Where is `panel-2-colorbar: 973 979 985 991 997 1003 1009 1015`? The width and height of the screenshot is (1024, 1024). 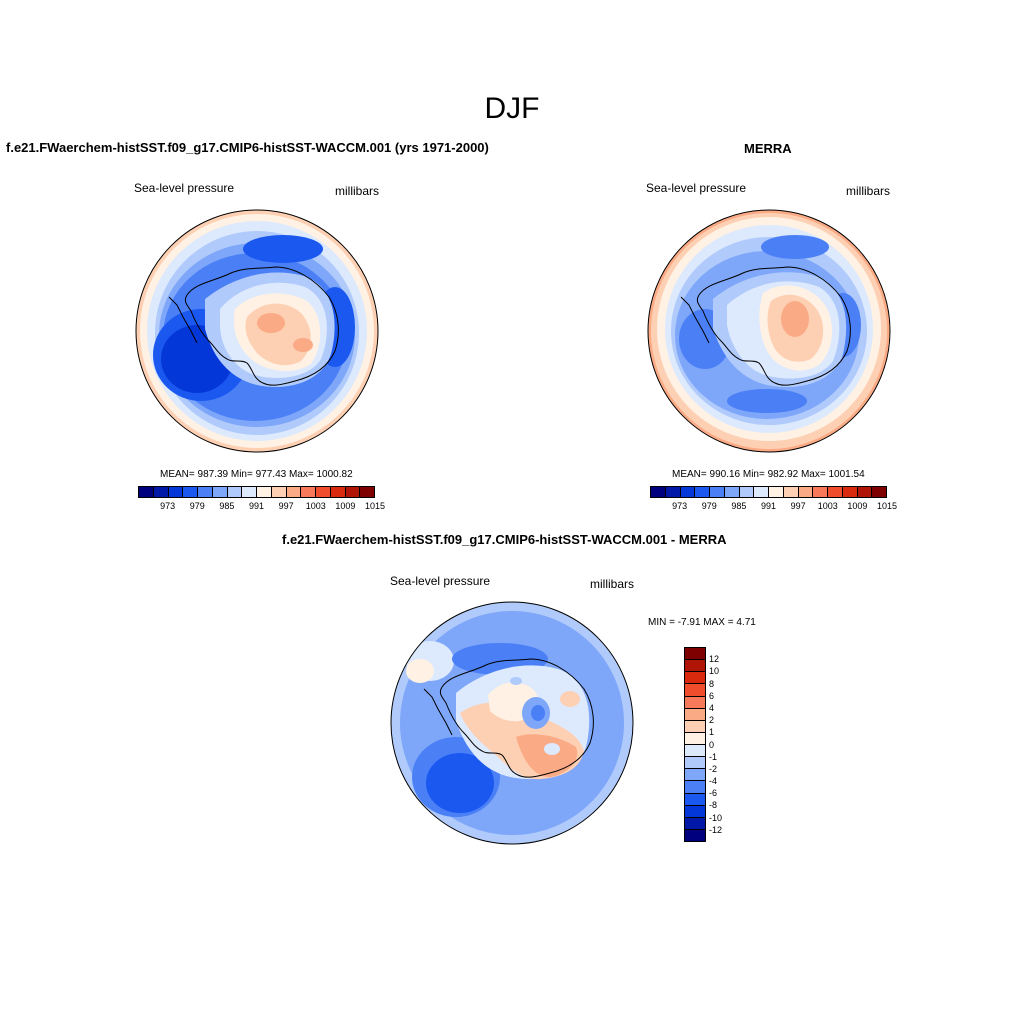 panel-2-colorbar: 973 979 985 991 997 1003 1009 1015 is located at coordinates (773, 499).